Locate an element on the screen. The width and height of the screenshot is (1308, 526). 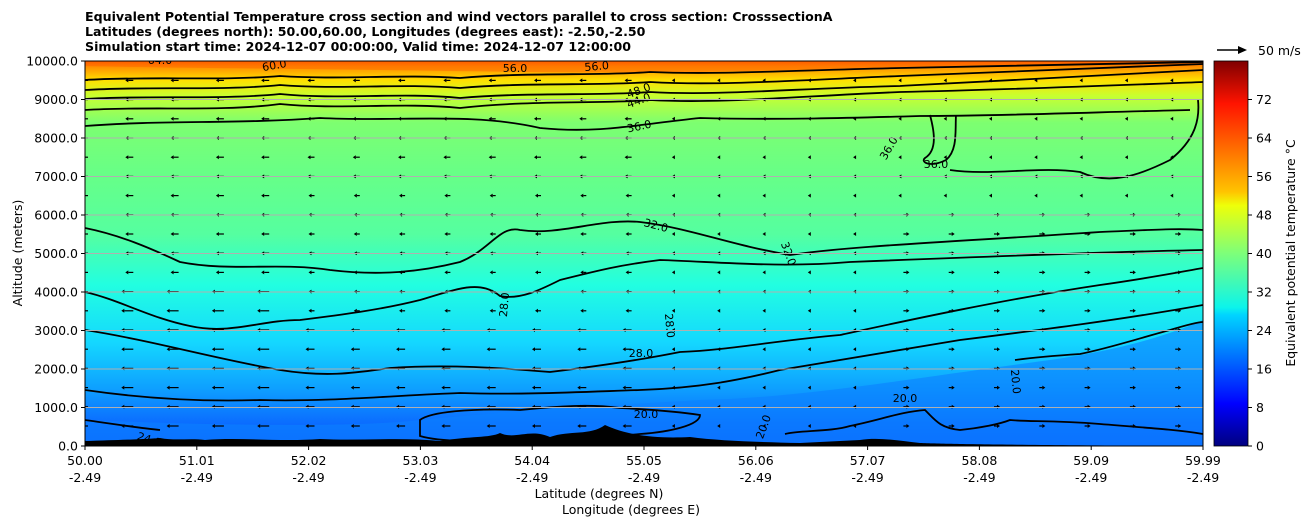
colorbar-tick-label: 24 is located at coordinates (1264, 330).